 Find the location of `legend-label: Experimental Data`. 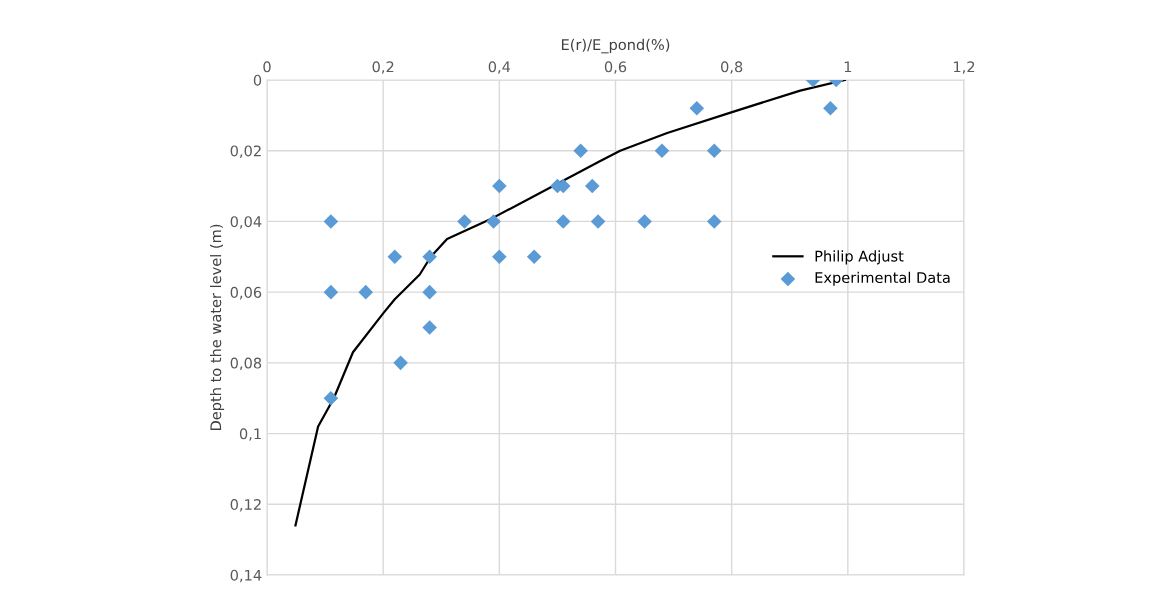

legend-label: Experimental Data is located at coordinates (882, 278).